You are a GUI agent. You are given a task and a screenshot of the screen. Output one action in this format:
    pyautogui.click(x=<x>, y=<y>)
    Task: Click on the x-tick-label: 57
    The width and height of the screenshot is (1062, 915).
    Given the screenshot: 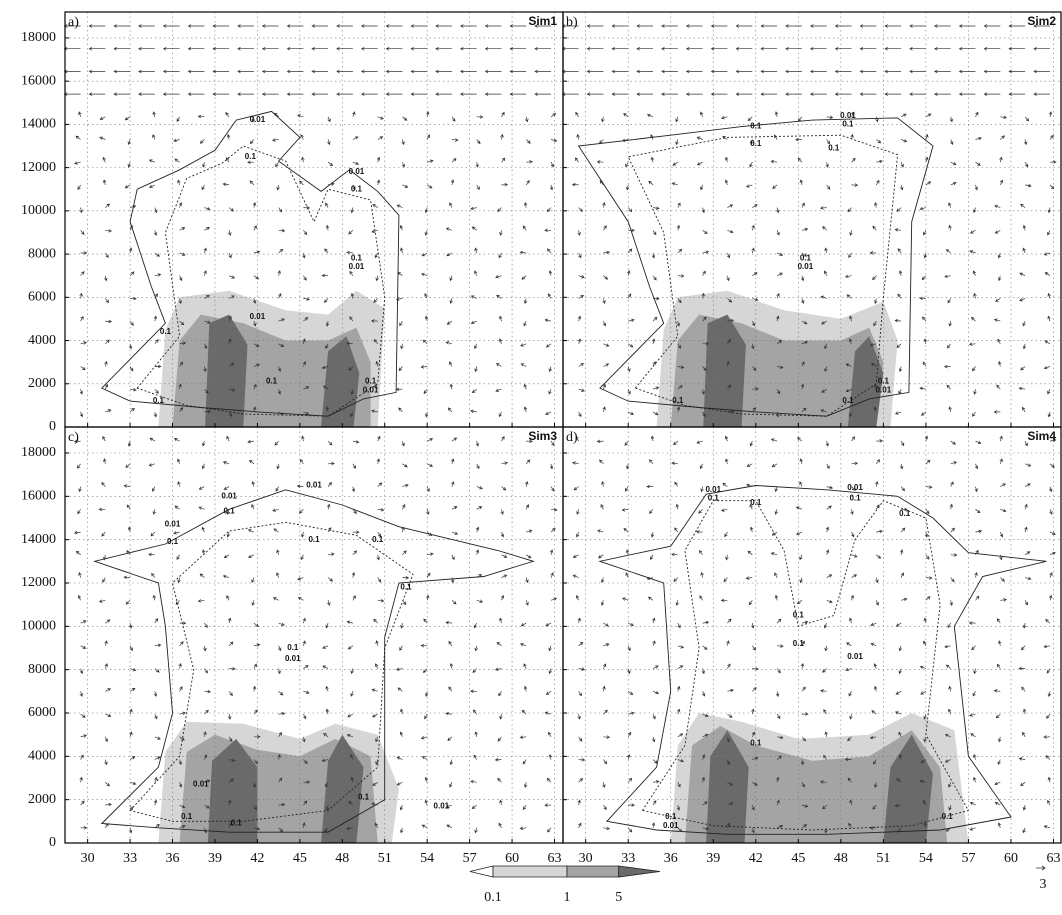 What is the action you would take?
    pyautogui.click(x=470, y=858)
    